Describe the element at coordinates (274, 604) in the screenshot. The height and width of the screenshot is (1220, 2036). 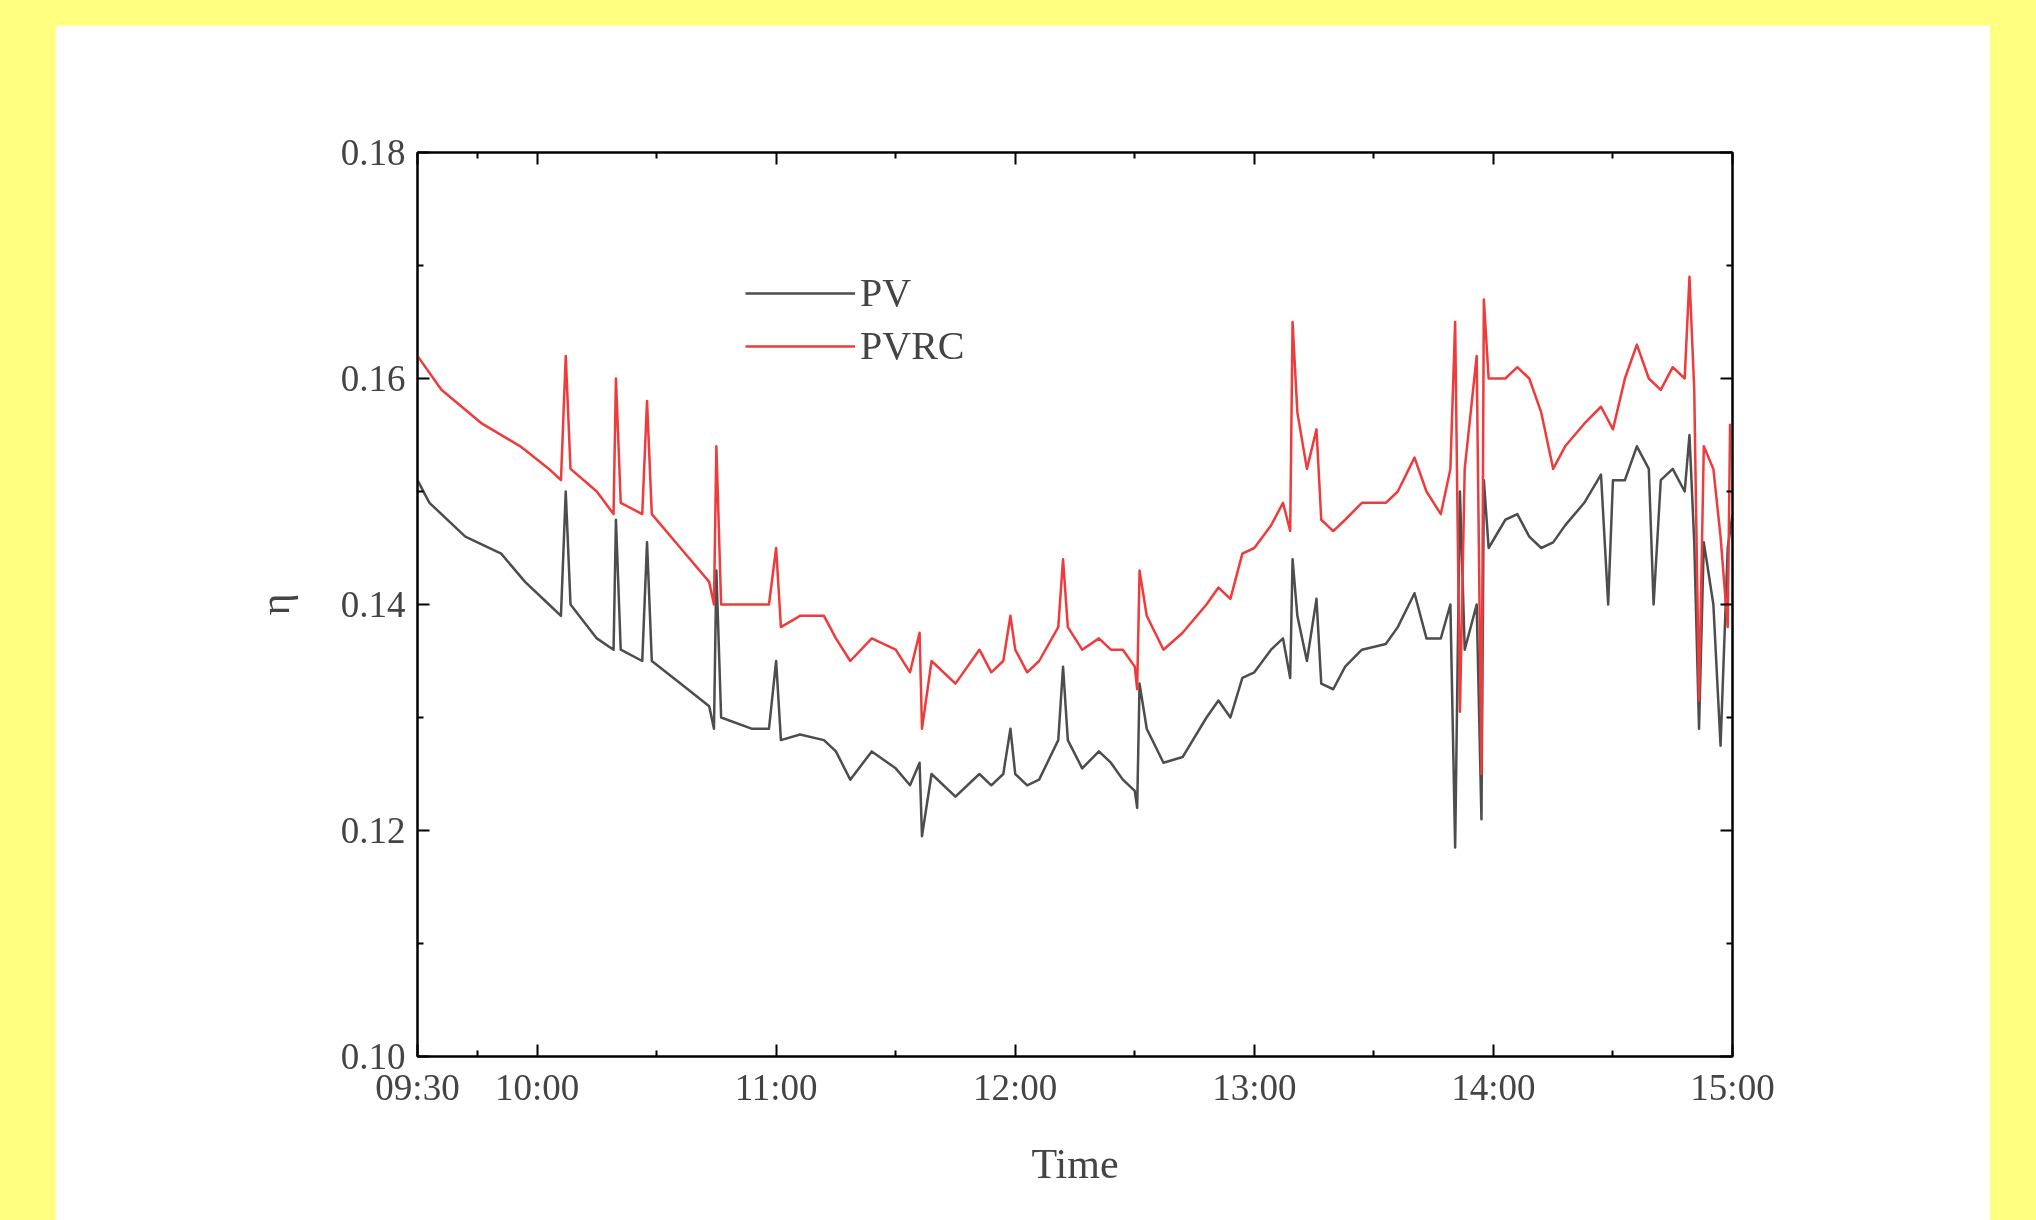
I see `y-axis-title: η` at that location.